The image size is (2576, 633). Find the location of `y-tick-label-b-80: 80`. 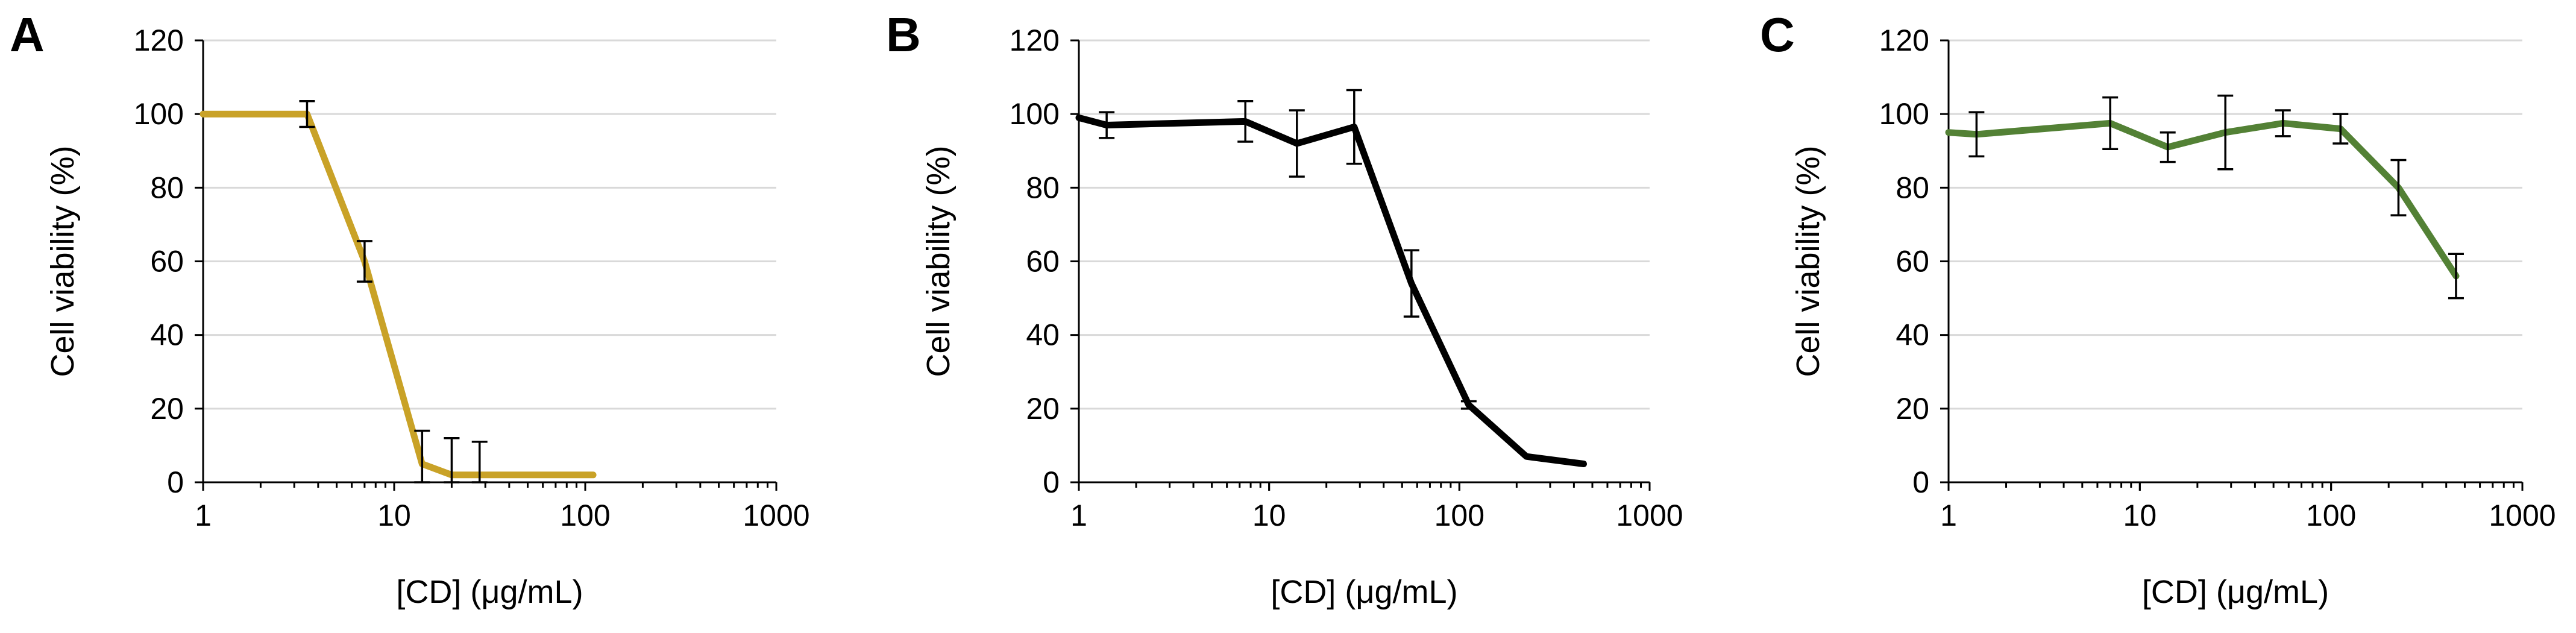

y-tick-label-b-80: 80 is located at coordinates (1043, 187).